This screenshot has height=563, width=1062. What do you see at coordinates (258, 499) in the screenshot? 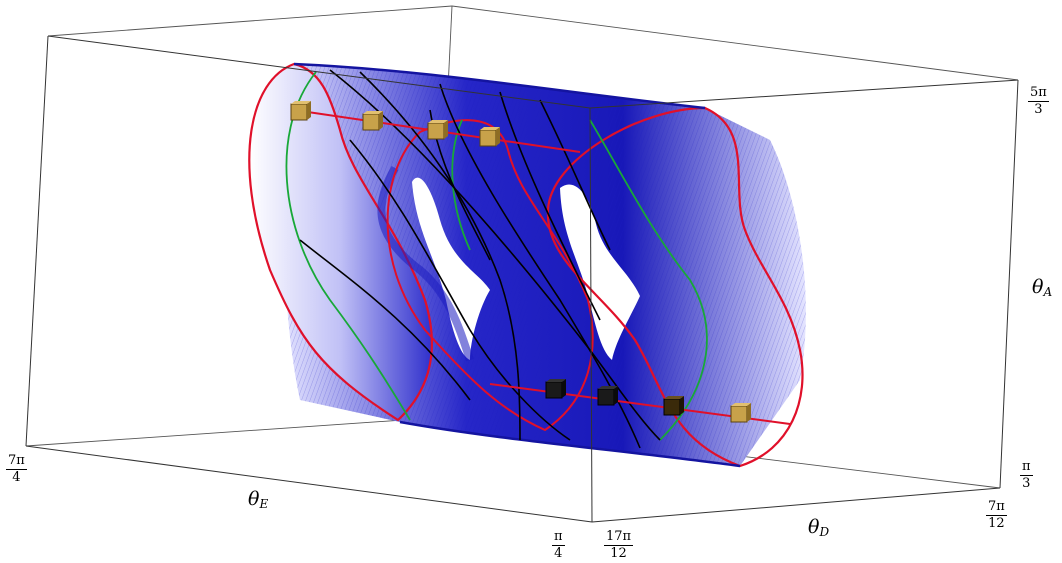
I see `axis-label-theta-e: θE` at bounding box center [258, 499].